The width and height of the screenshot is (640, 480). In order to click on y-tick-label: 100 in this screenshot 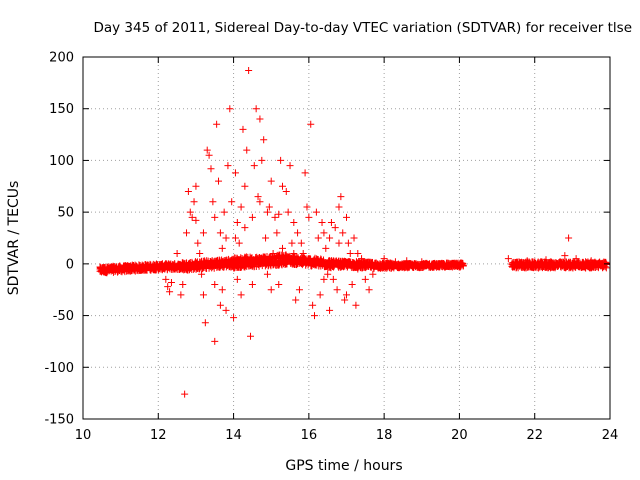, I will do `click(61, 161)`.